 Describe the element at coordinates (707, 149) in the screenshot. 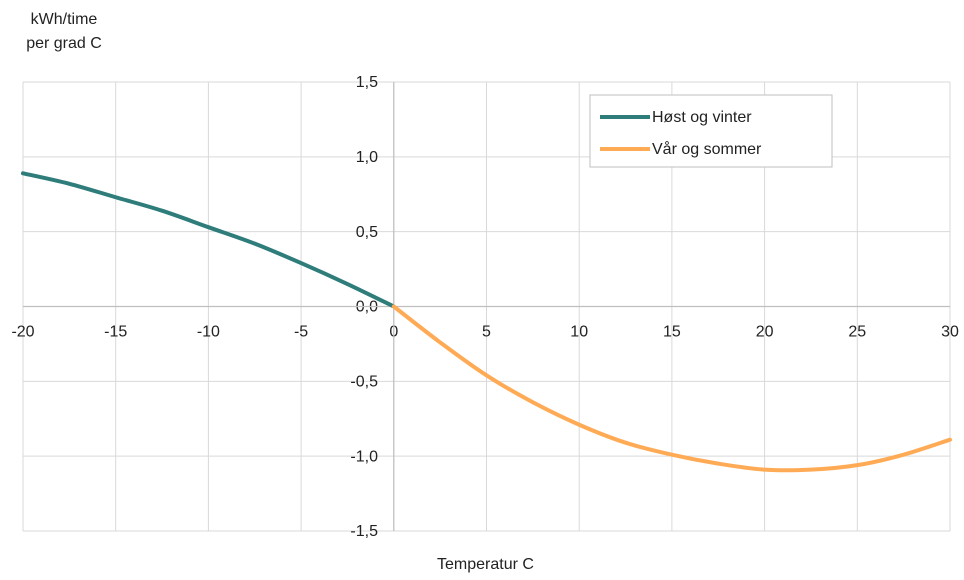

I see `legend-label-2: Vår og sommer` at that location.